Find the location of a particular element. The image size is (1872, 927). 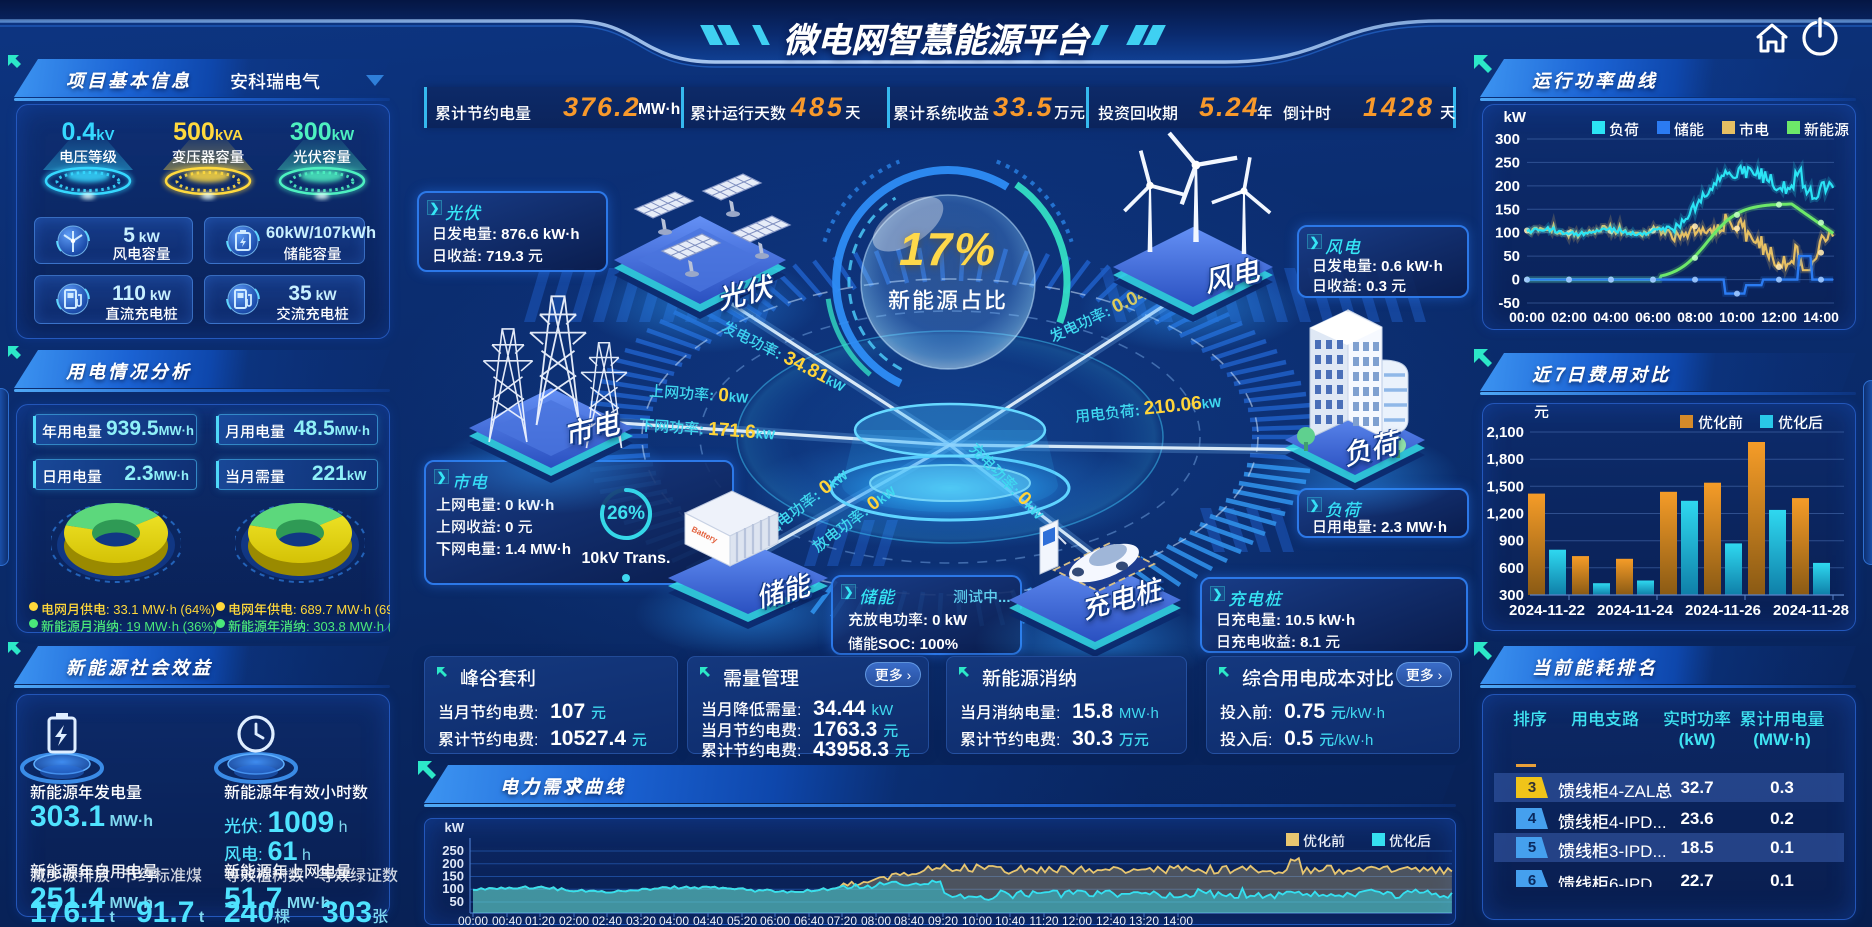

svg-text: 900 is located at coordinates (1511, 541).